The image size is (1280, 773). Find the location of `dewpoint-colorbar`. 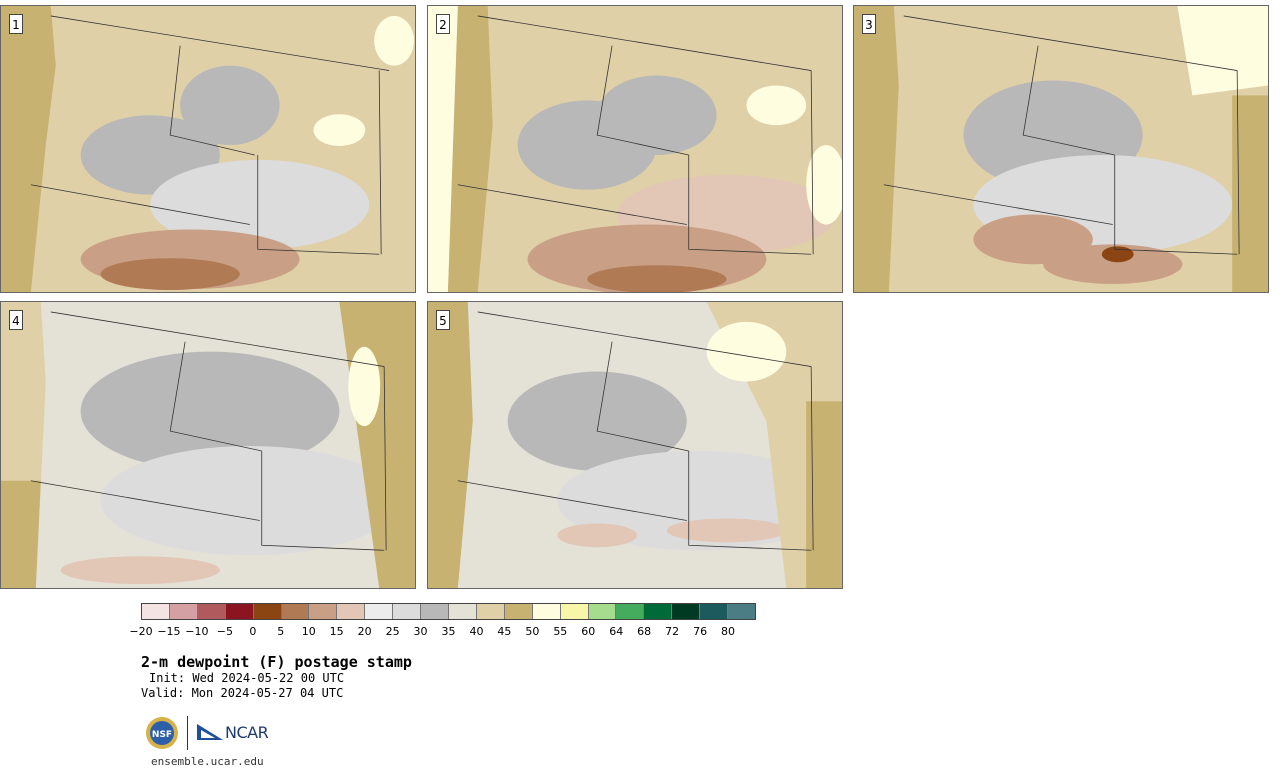

dewpoint-colorbar is located at coordinates (448, 611).